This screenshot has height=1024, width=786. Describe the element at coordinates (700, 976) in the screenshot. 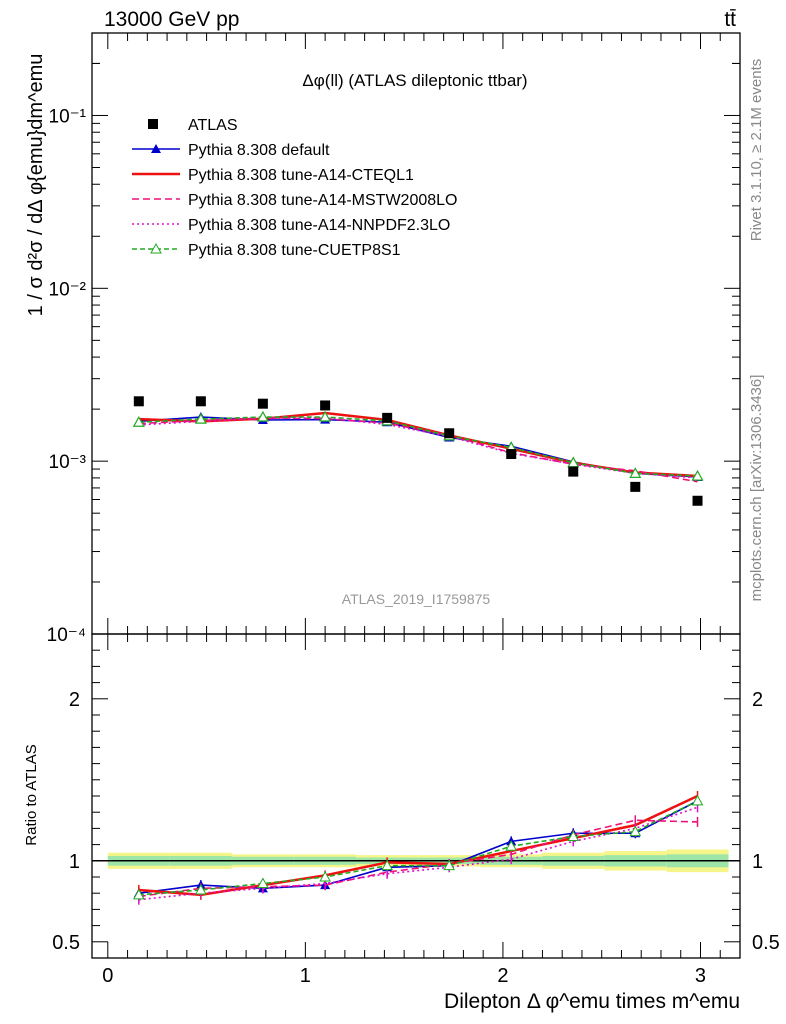

I see `x-tick-label: 3` at that location.